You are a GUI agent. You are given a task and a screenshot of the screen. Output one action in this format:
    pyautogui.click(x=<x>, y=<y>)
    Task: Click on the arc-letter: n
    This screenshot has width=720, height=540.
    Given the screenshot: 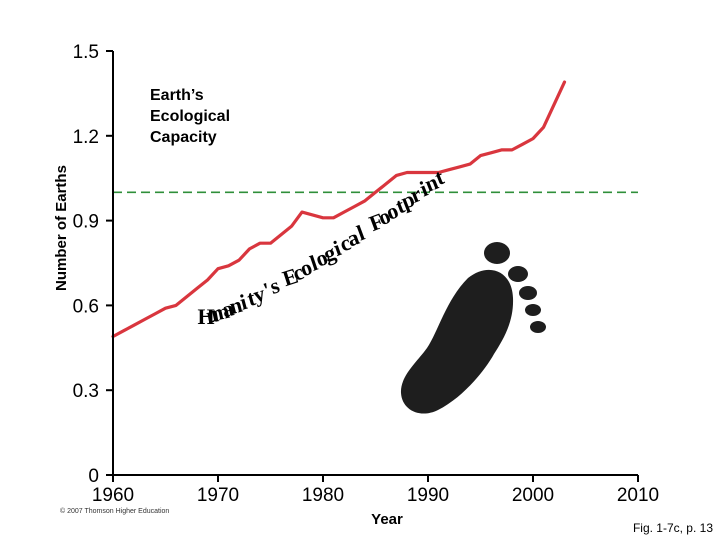 What is the action you would take?
    pyautogui.click(x=236, y=305)
    